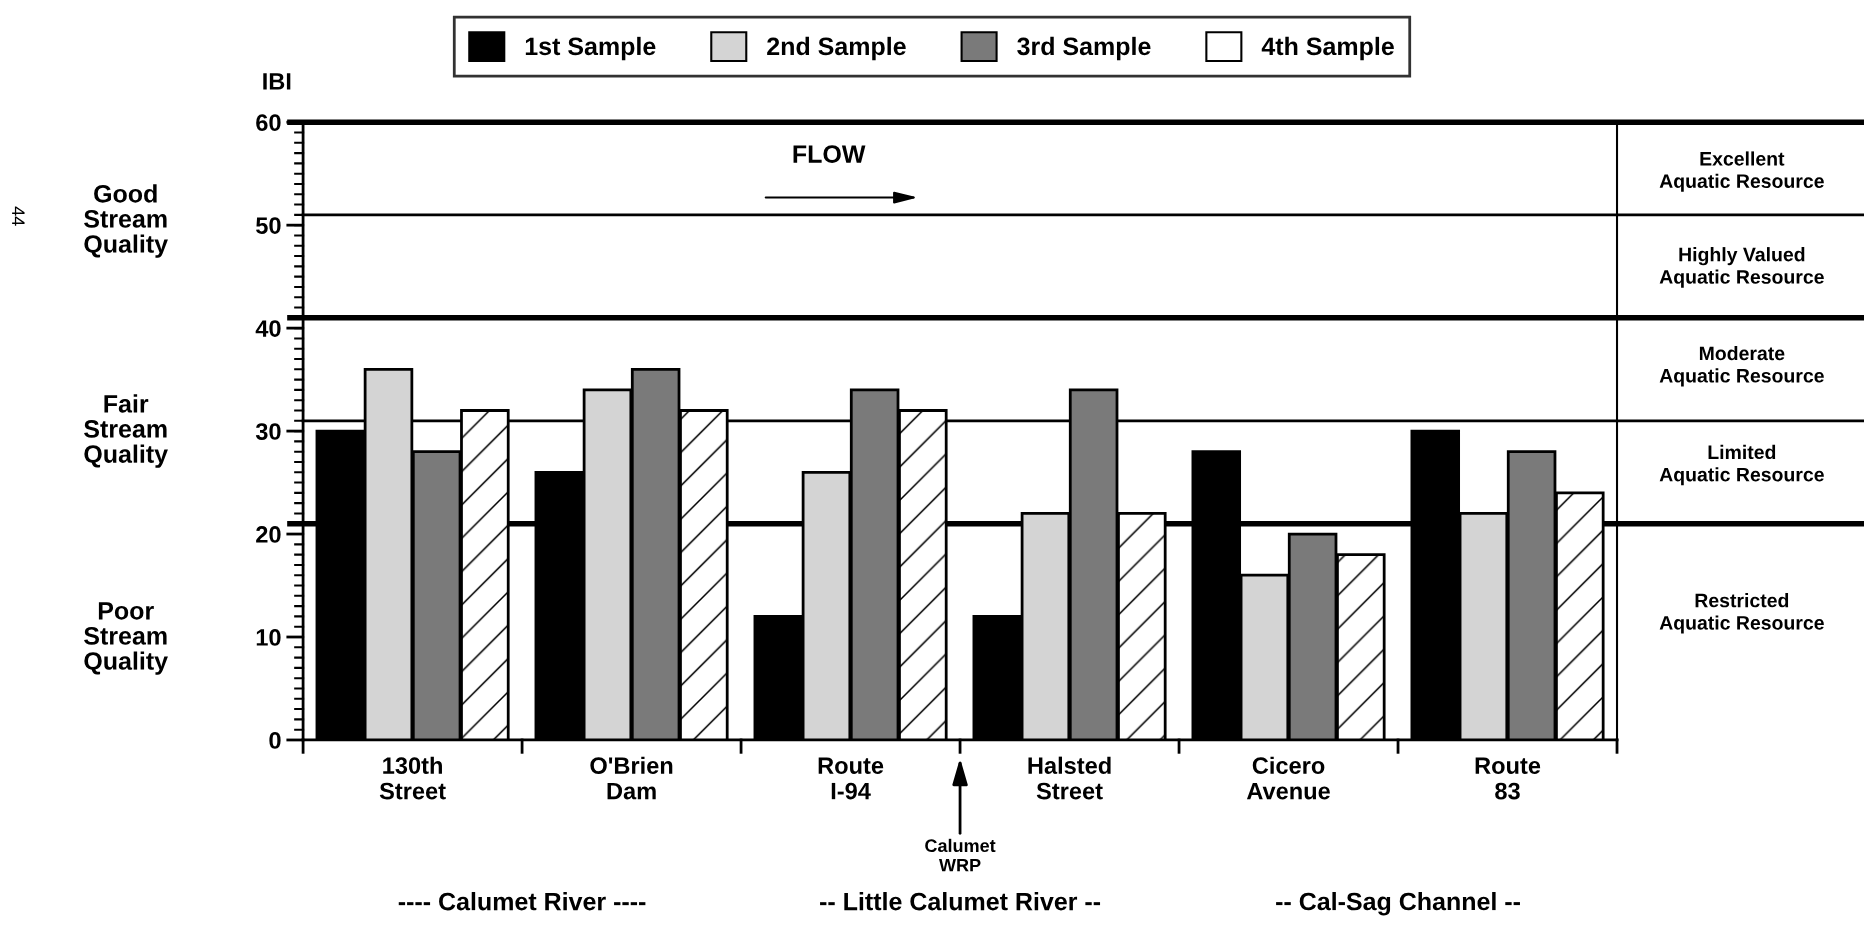 The image size is (1864, 940). I want to click on y-tick-label: 10, so click(268, 637).